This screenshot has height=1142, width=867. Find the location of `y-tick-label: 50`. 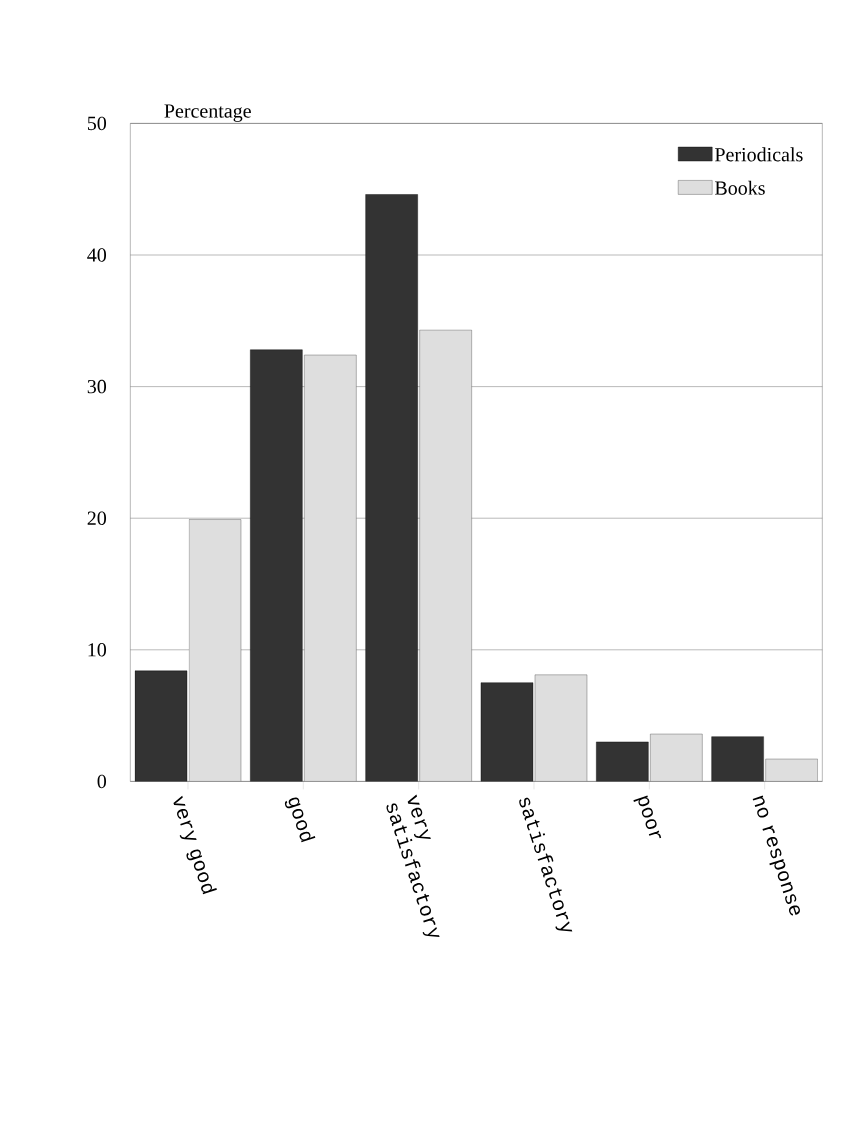

y-tick-label: 50 is located at coordinates (97, 123).